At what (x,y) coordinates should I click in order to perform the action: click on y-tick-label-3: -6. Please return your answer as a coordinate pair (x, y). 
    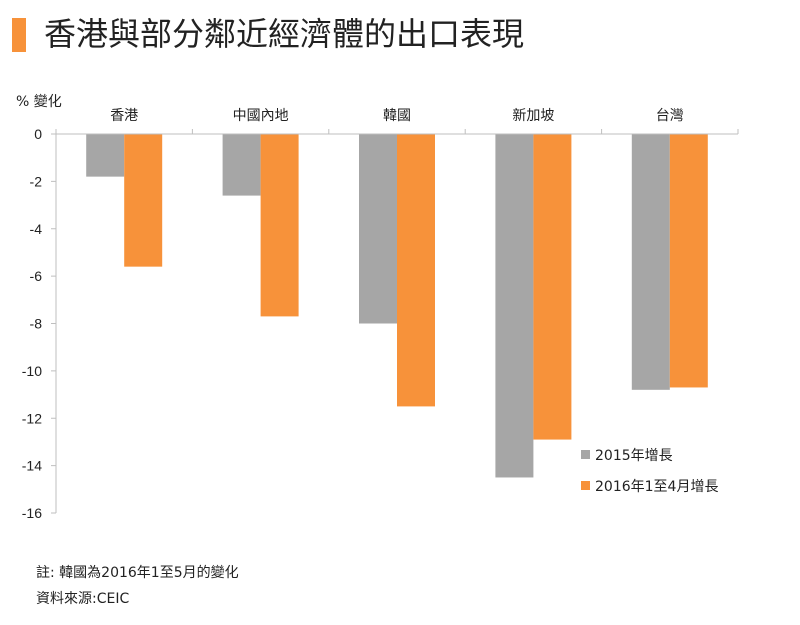
    Looking at the image, I should click on (36, 276).